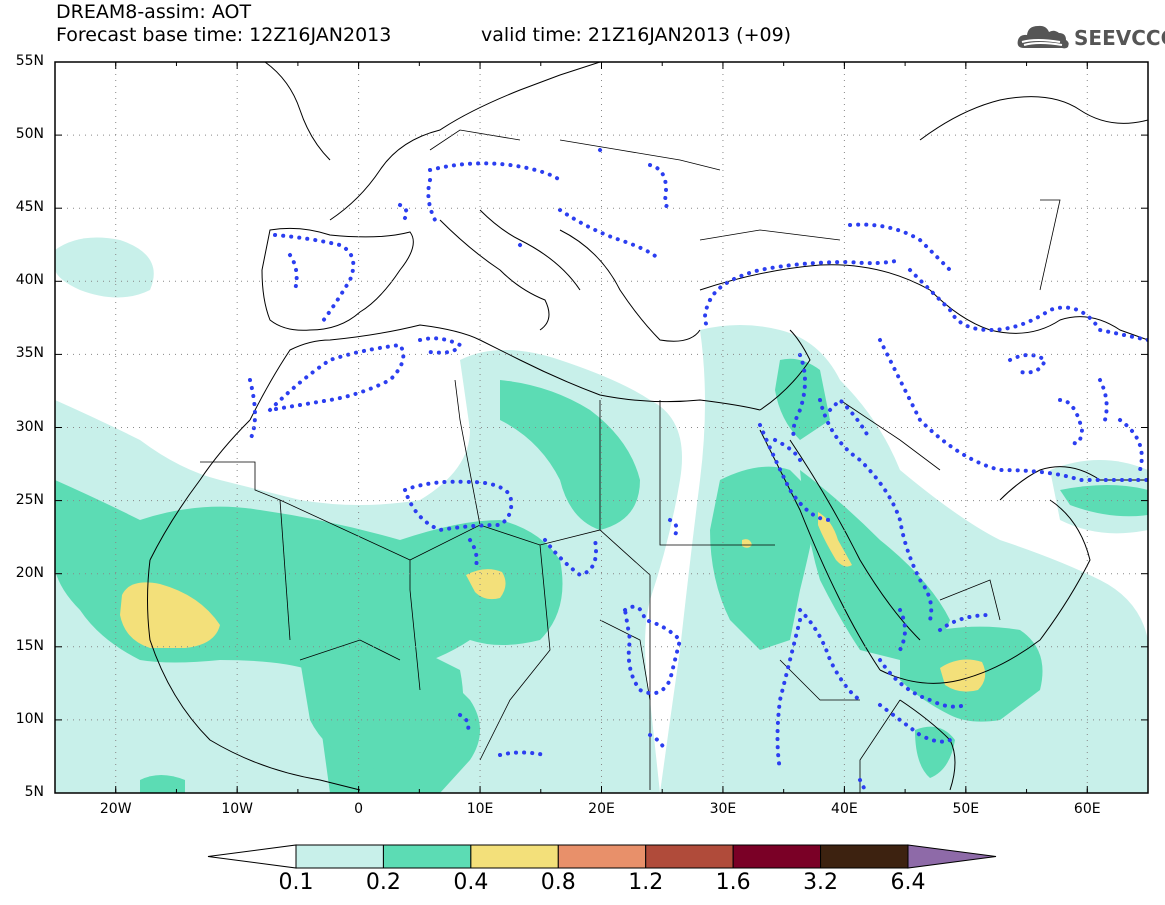 The height and width of the screenshot is (905, 1165). What do you see at coordinates (821, 882) in the screenshot?
I see `colorbar-label: 3.2` at bounding box center [821, 882].